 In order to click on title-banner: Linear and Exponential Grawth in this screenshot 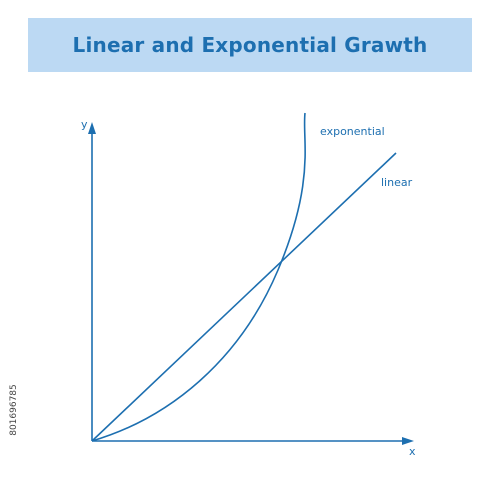, I will do `click(250, 45)`.